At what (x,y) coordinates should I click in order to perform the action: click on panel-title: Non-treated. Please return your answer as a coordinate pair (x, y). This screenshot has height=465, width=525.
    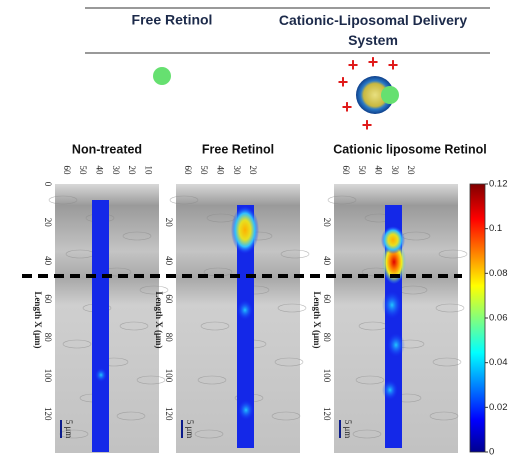
    Looking at the image, I should click on (107, 149).